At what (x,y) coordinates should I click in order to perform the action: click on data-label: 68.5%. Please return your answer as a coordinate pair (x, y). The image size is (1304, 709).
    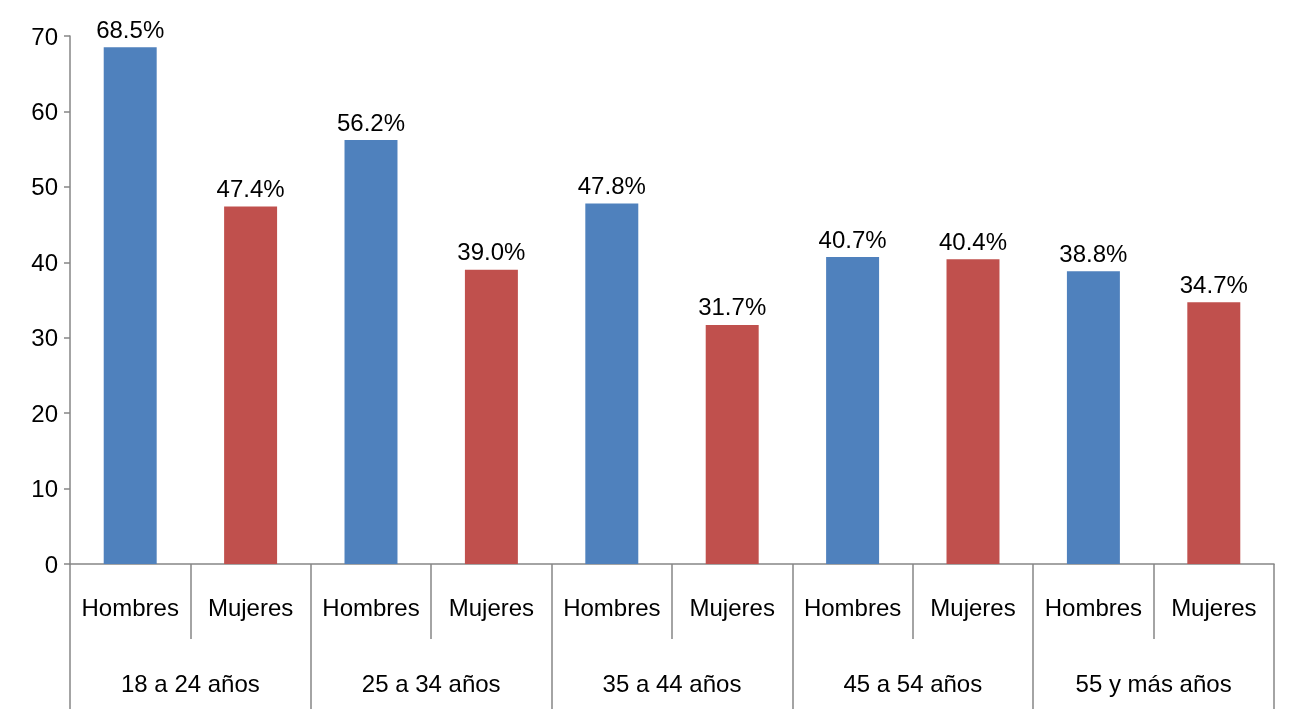
    Looking at the image, I should click on (130, 29).